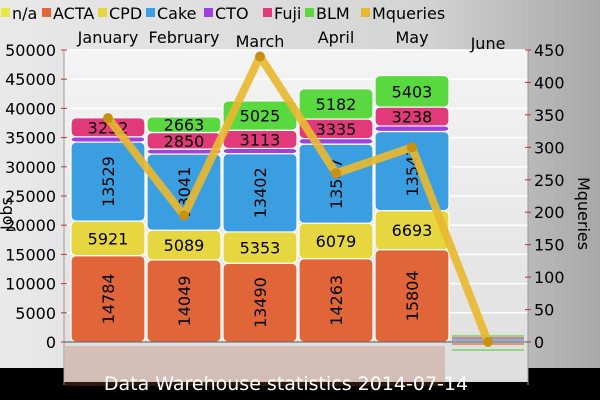 This screenshot has width=600, height=400. What do you see at coordinates (30, 79) in the screenshot?
I see `y-tick-label: 45000` at bounding box center [30, 79].